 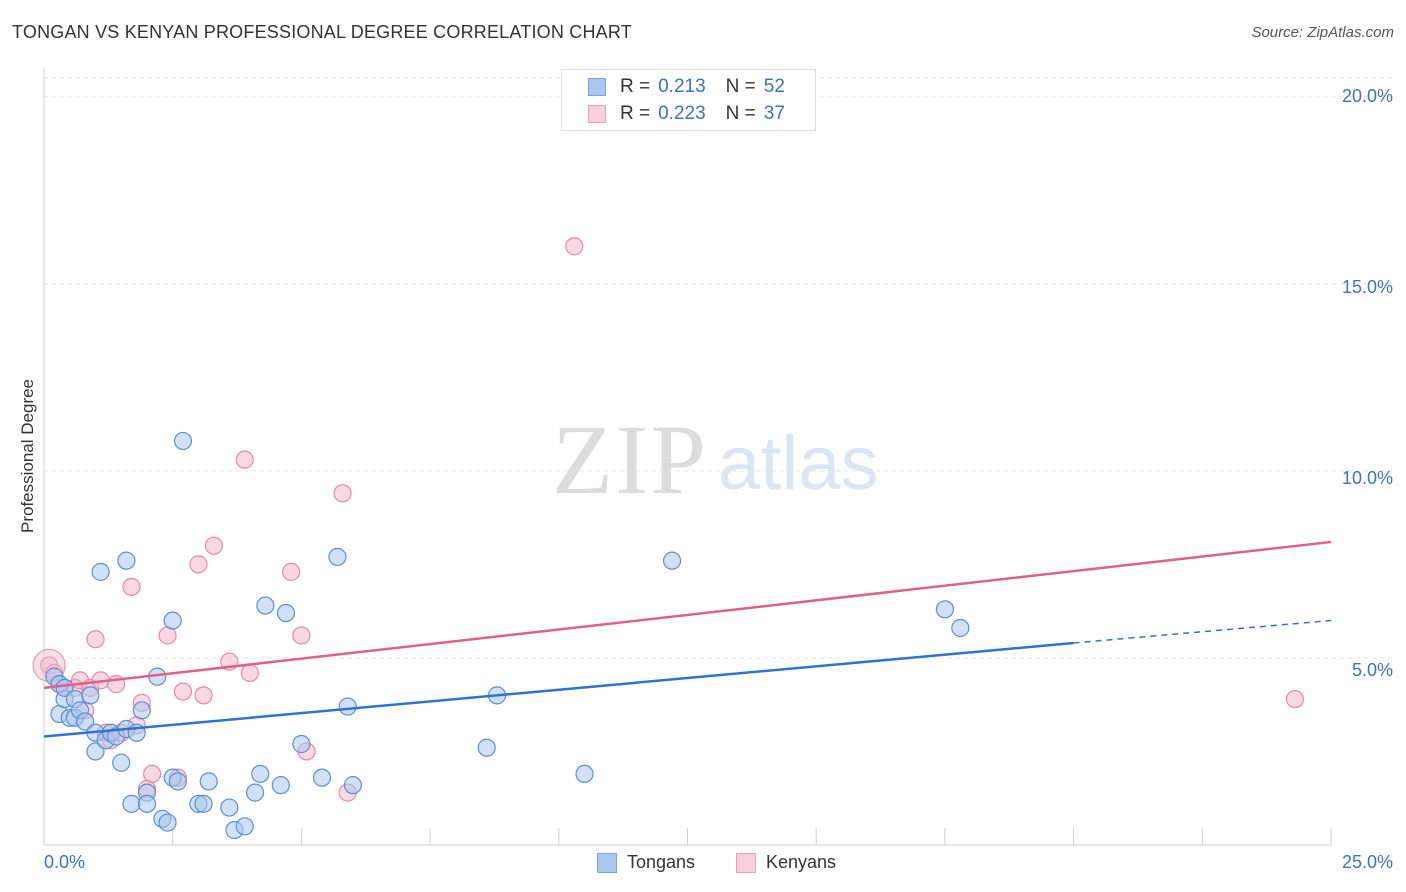 What do you see at coordinates (1322, 32) in the screenshot?
I see `source-credit: Source: ZipAtlas.com` at bounding box center [1322, 32].